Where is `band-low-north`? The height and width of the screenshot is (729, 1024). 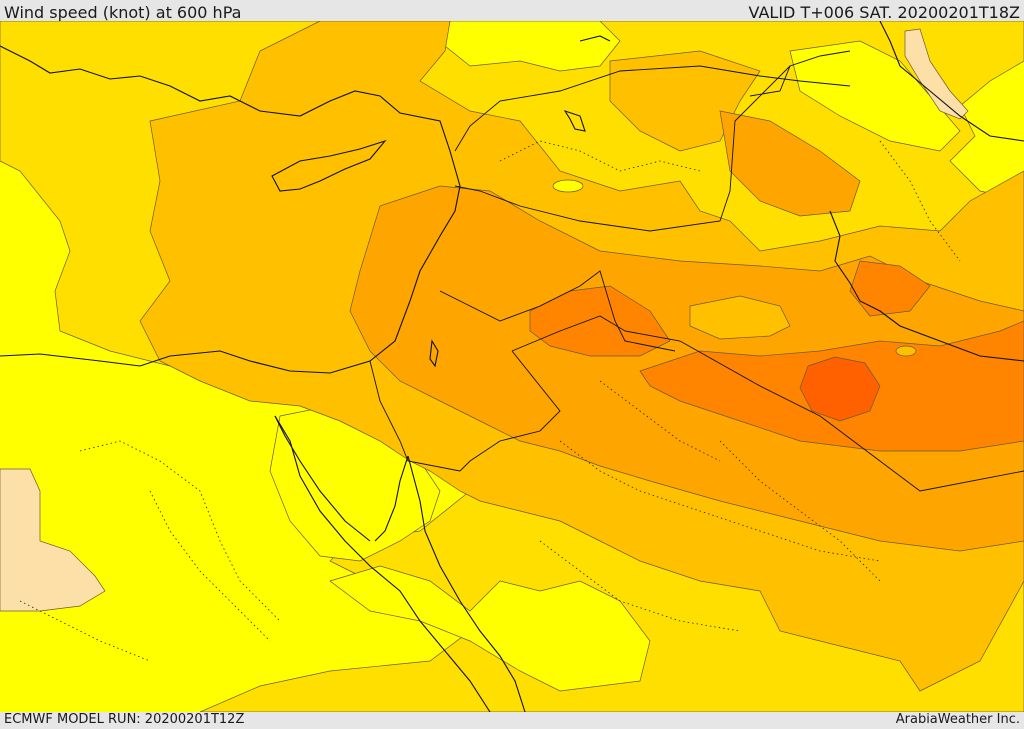
band-low-north is located at coordinates (532, 46).